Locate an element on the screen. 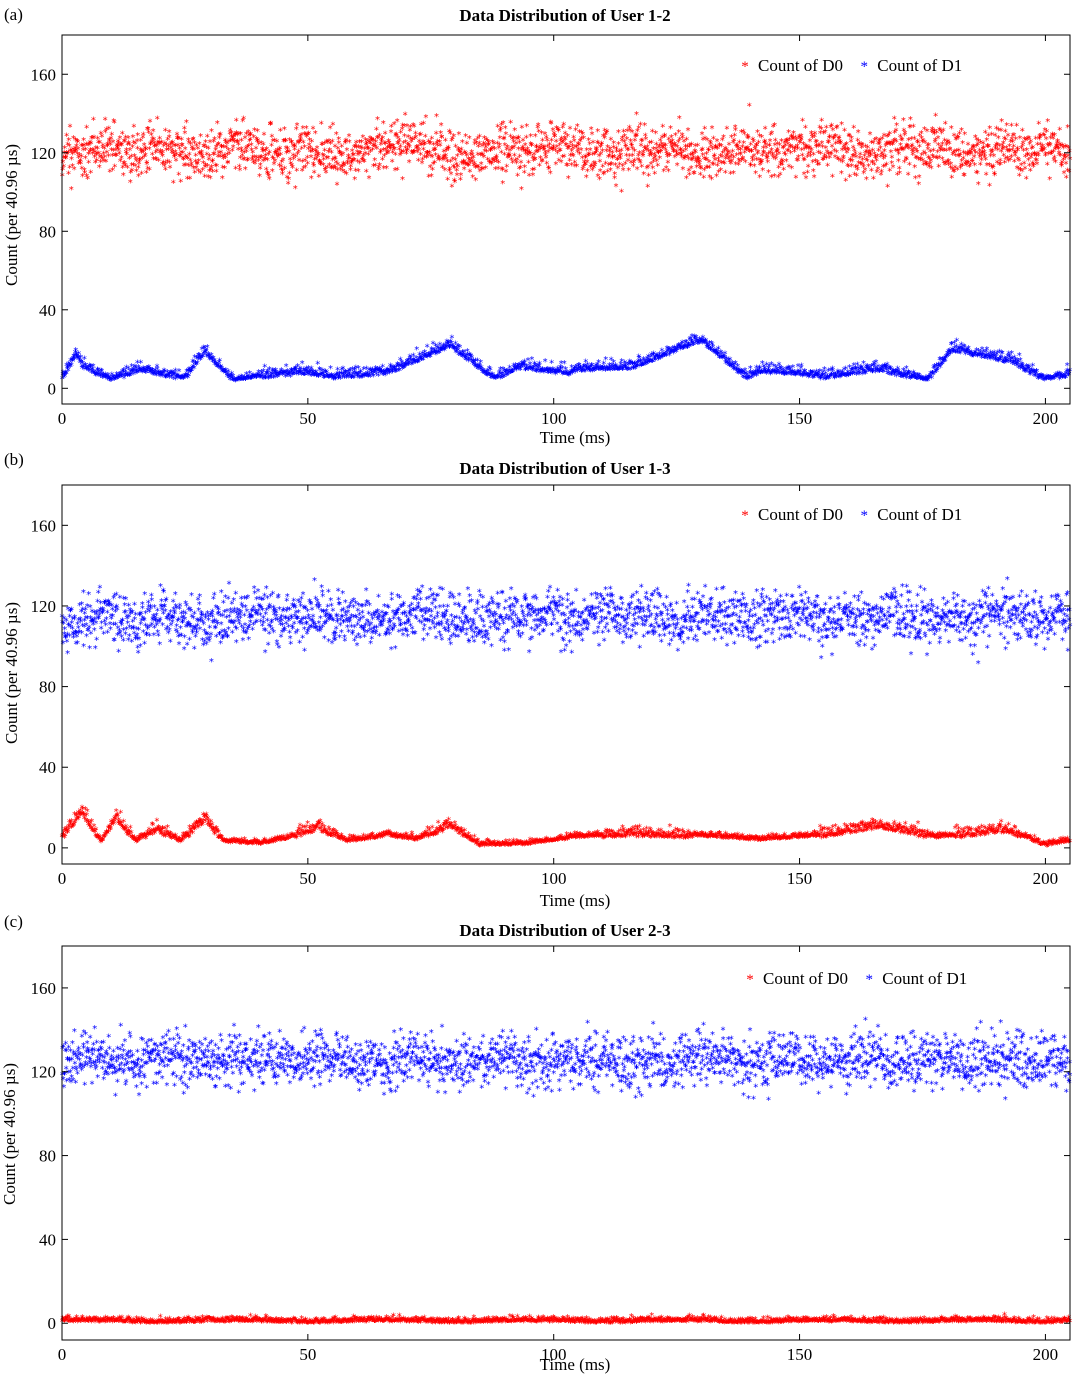  legend: * Count of D0 * Count of D1 is located at coordinates (851, 66).